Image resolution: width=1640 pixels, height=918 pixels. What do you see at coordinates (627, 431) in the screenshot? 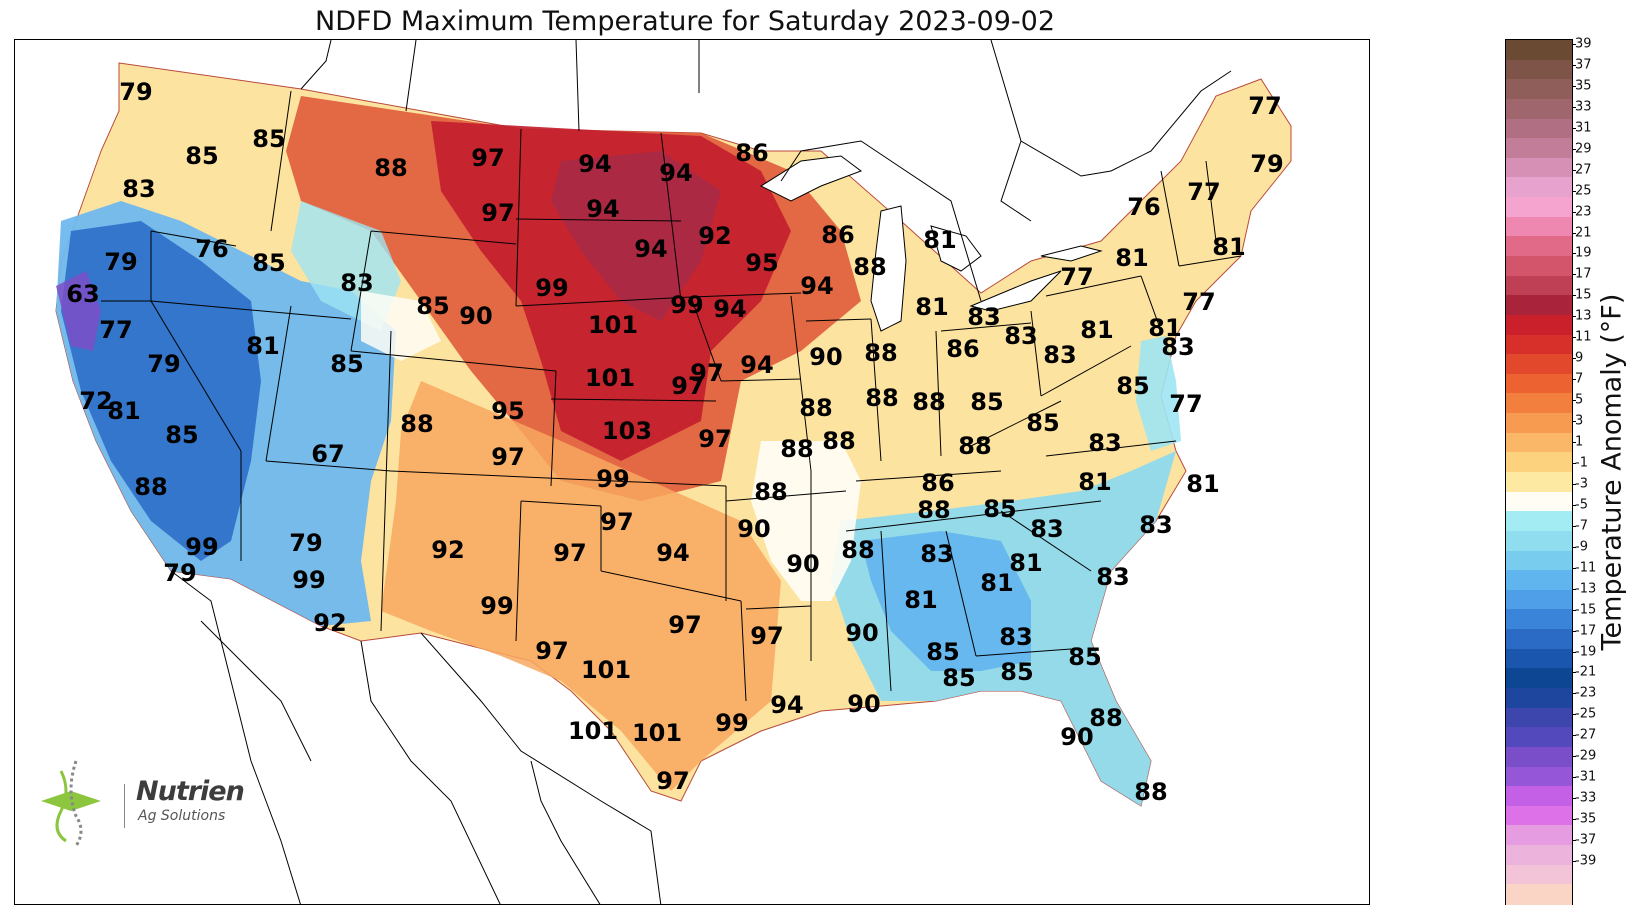
I see `city-temp-label: 103` at bounding box center [627, 431].